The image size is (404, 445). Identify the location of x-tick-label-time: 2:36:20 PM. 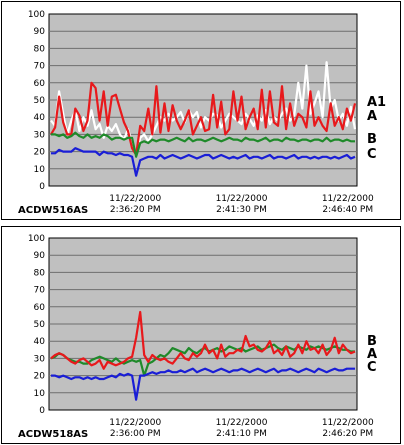
(135, 210).